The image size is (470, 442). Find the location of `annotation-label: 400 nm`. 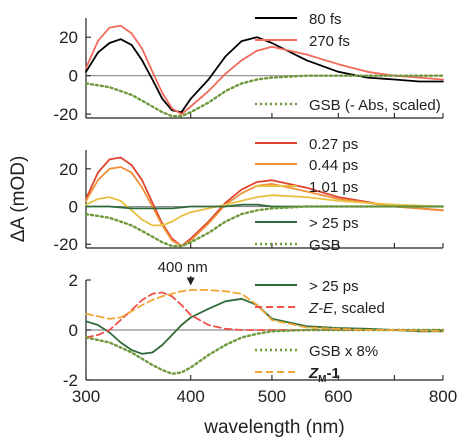

annotation-label: 400 nm is located at coordinates (183, 267).